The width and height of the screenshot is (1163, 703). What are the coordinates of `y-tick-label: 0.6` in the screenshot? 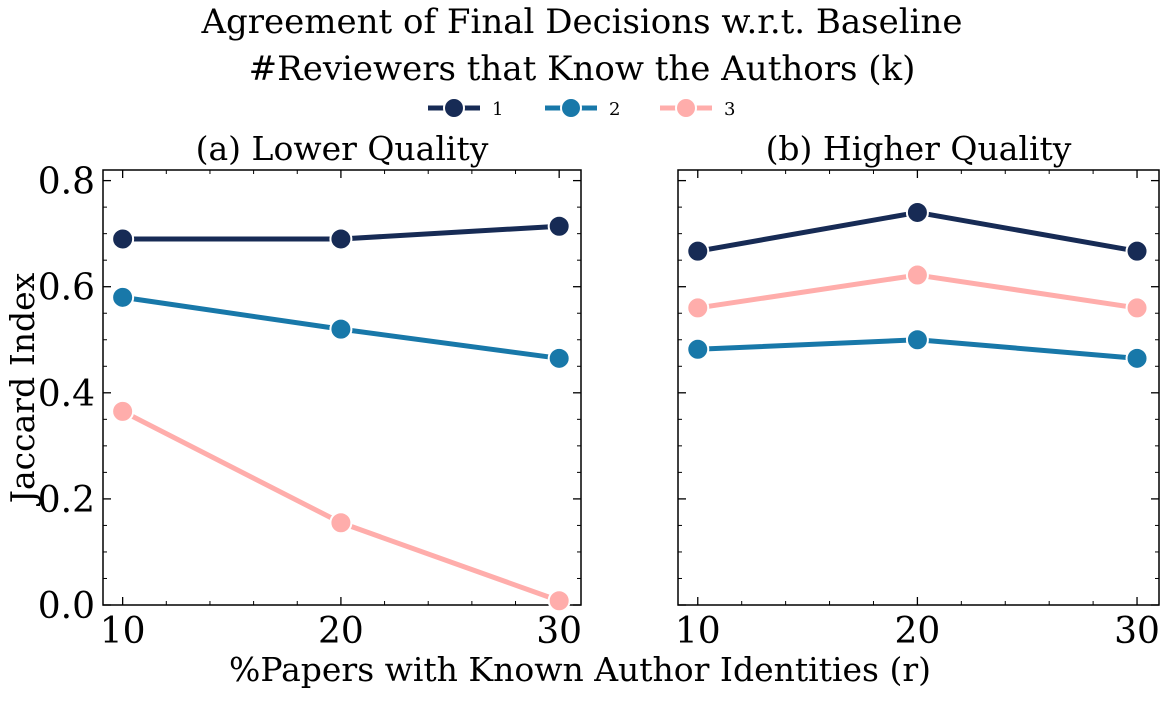 It's located at (66, 288).